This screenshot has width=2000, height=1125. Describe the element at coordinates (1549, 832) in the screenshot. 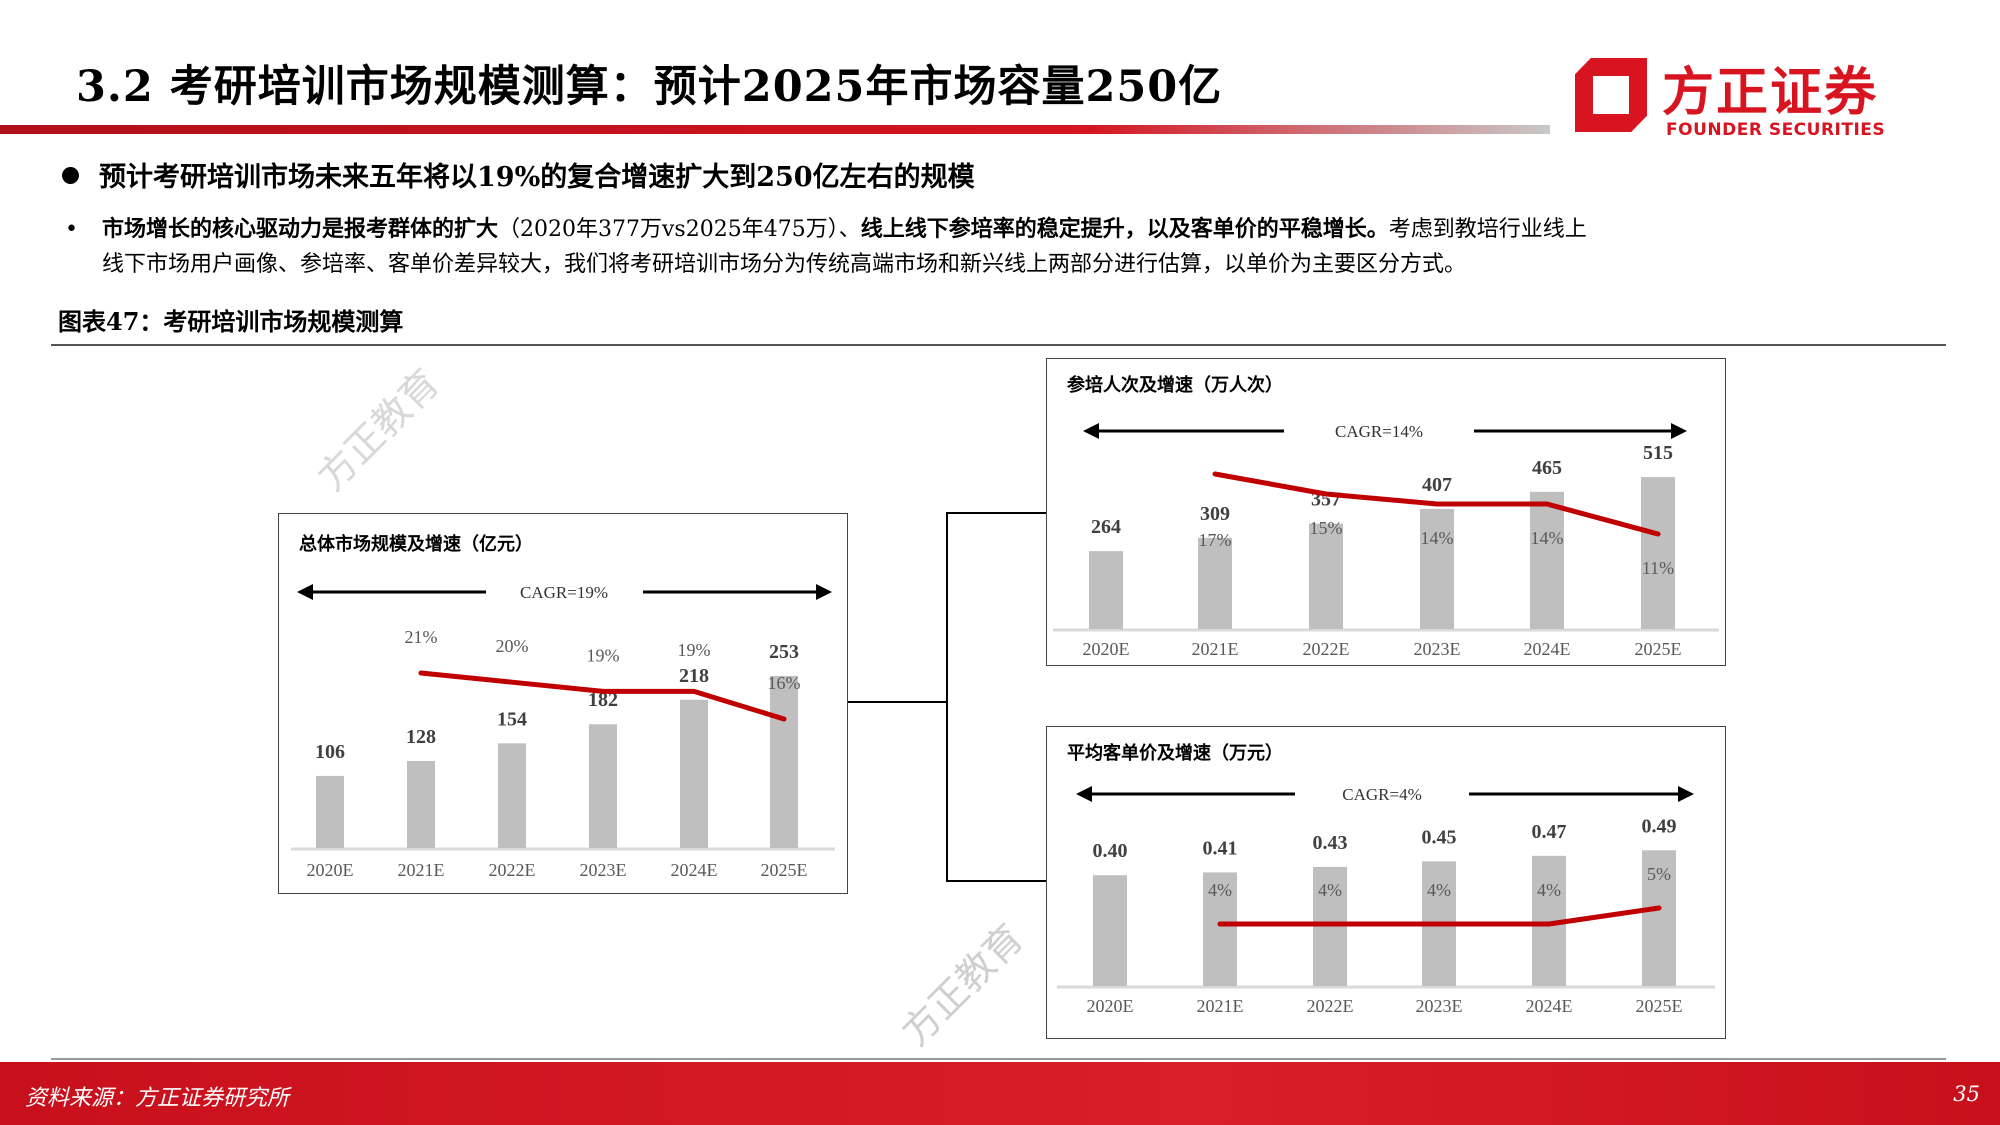

I see `bar-value-label: 0.47` at that location.